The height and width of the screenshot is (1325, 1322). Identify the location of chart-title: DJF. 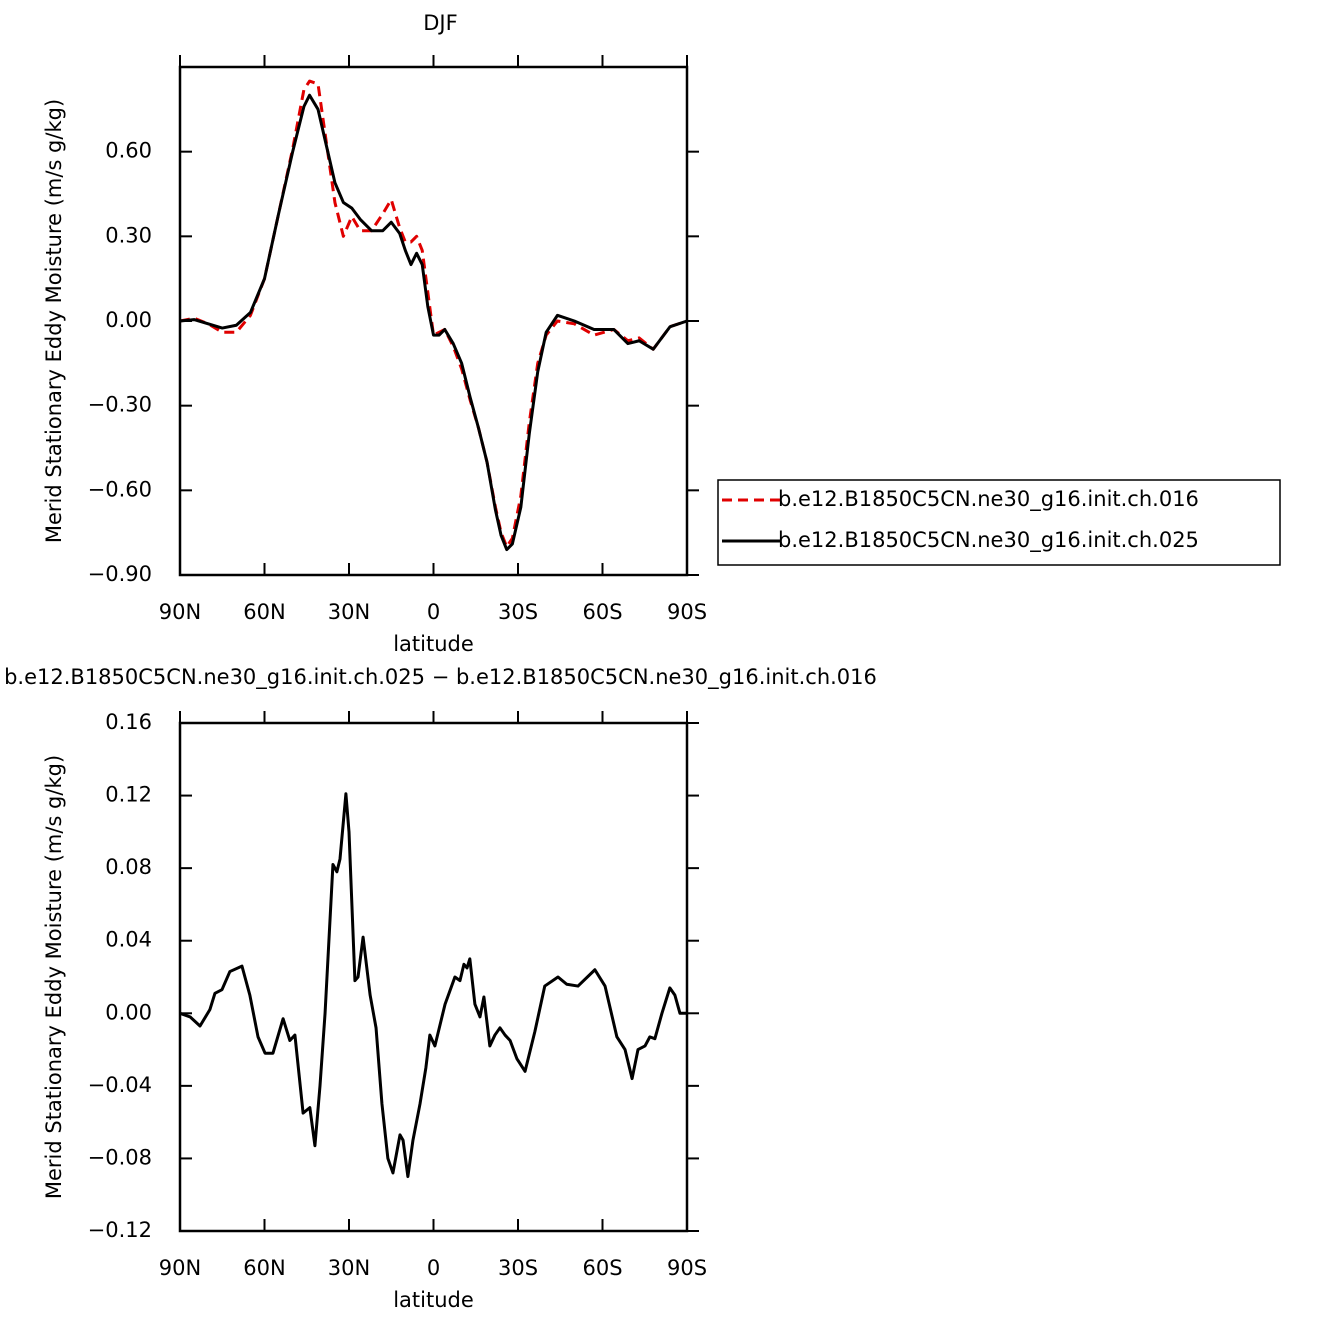
(440, 23).